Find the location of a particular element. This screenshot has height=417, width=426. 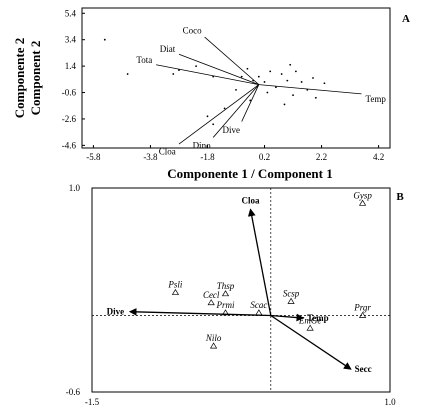

panel-a-vector-dive is located at coordinates (250, 103).